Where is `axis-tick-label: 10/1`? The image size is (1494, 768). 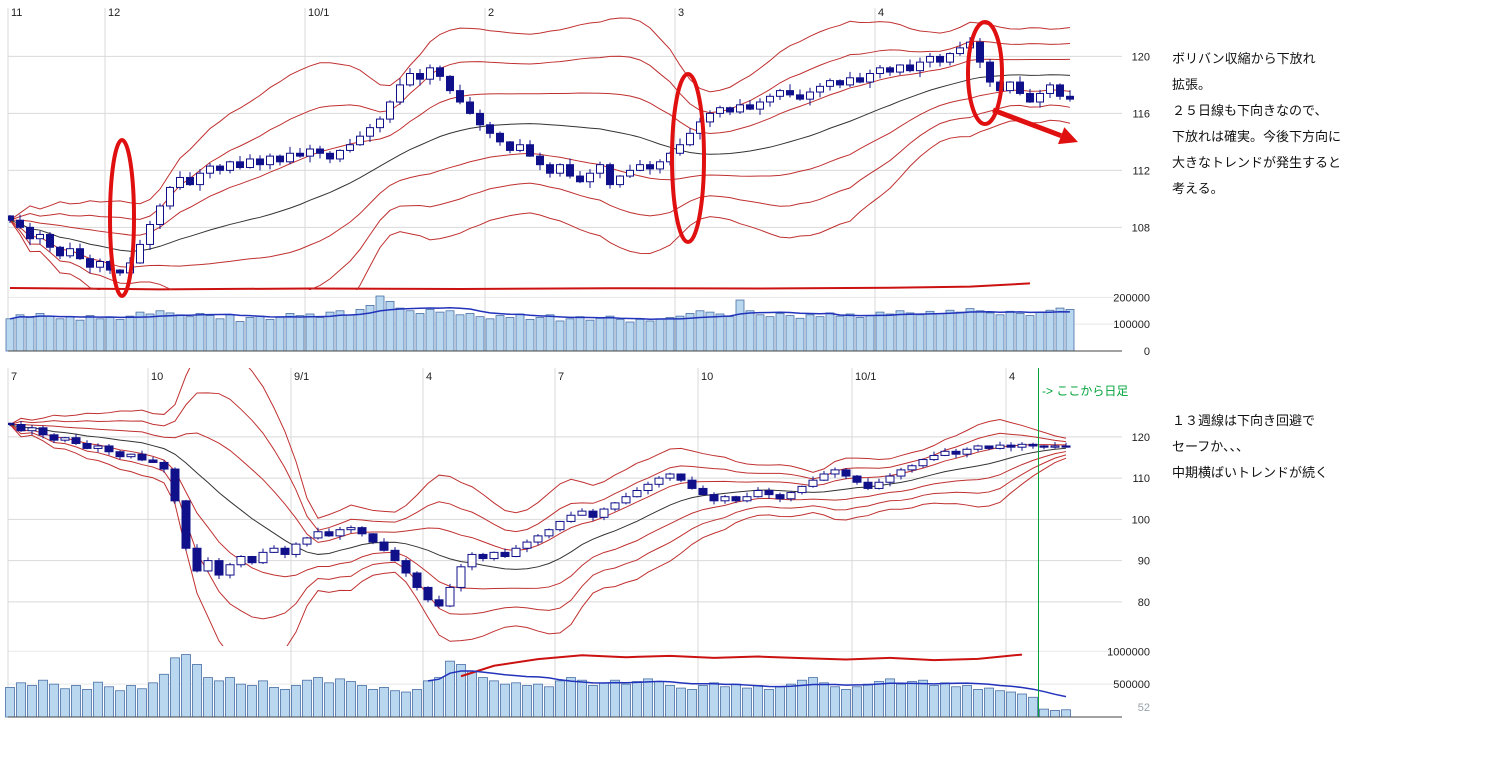 axis-tick-label: 10/1 is located at coordinates (865, 377).